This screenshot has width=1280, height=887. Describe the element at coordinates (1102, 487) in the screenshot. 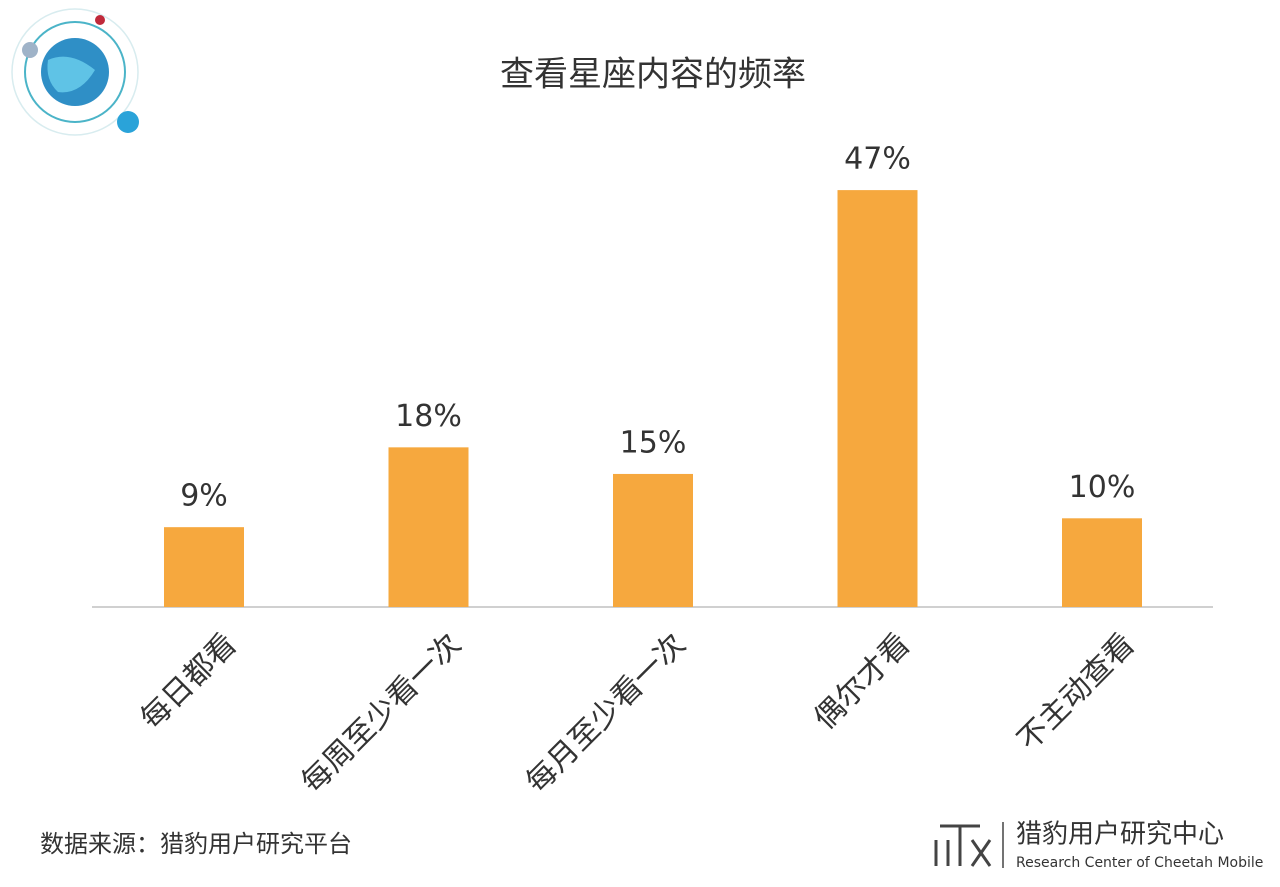

I see `value-label: 10%` at that location.